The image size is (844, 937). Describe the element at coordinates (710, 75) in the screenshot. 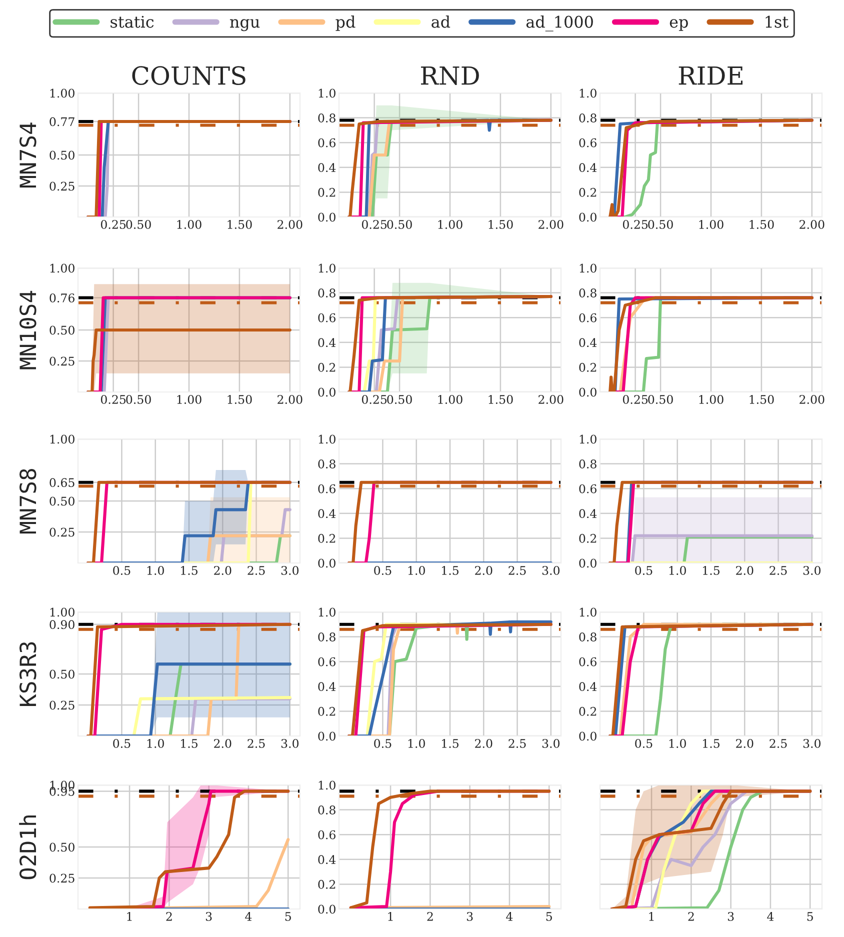

I see `chart-title: RIDE` at that location.